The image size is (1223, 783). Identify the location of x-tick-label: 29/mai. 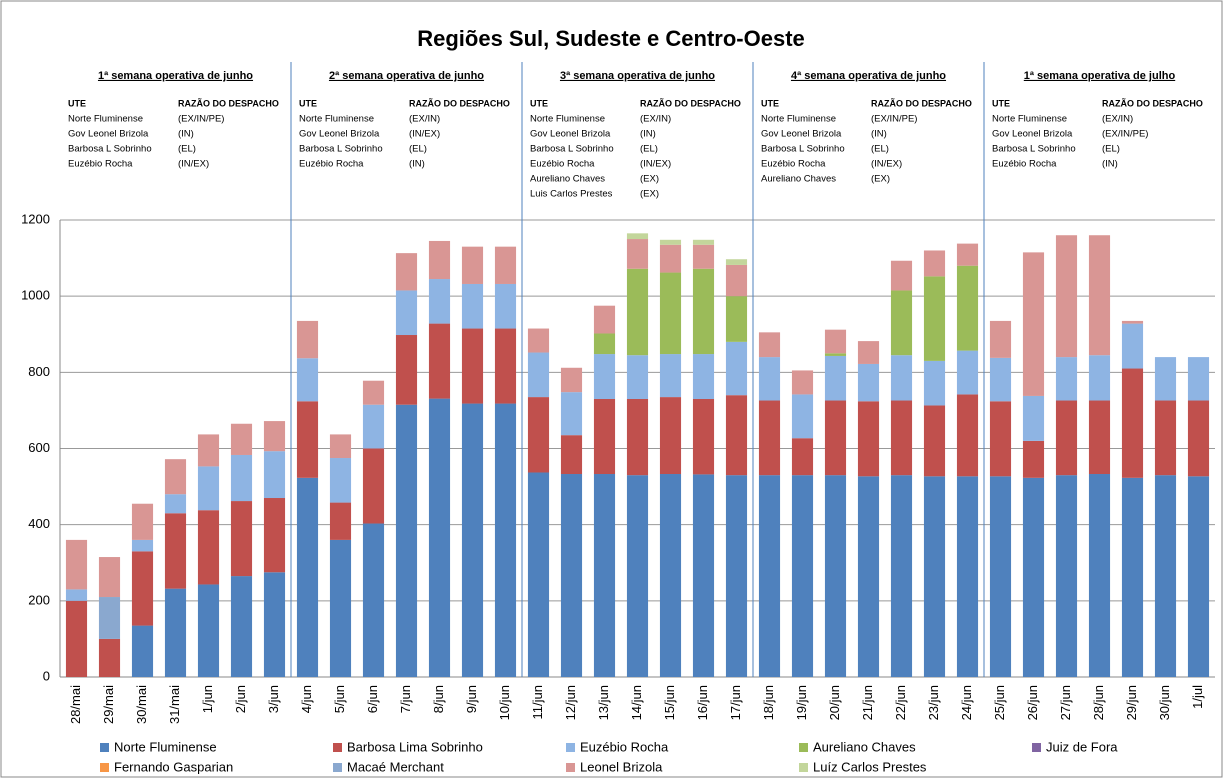
(108, 704).